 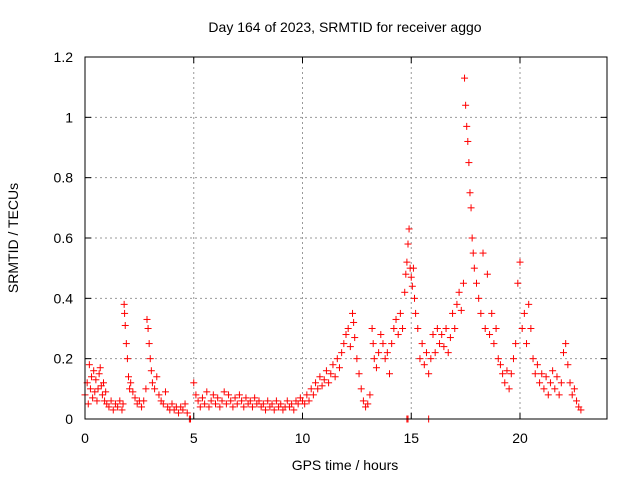 What do you see at coordinates (64, 57) in the screenshot?
I see `y-tick-label: 1.2` at bounding box center [64, 57].